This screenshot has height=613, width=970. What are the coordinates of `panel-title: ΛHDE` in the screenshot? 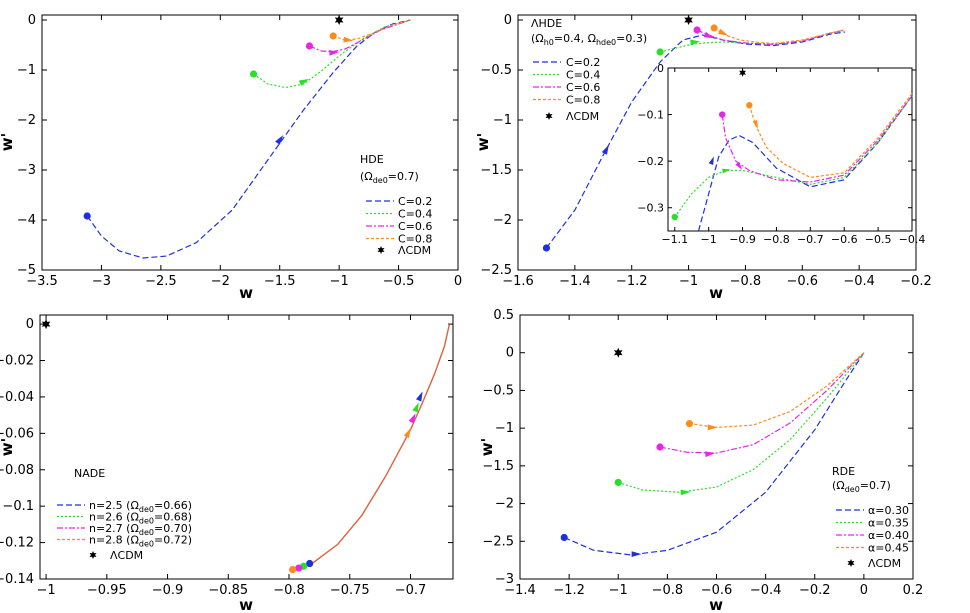 It's located at (546, 23).